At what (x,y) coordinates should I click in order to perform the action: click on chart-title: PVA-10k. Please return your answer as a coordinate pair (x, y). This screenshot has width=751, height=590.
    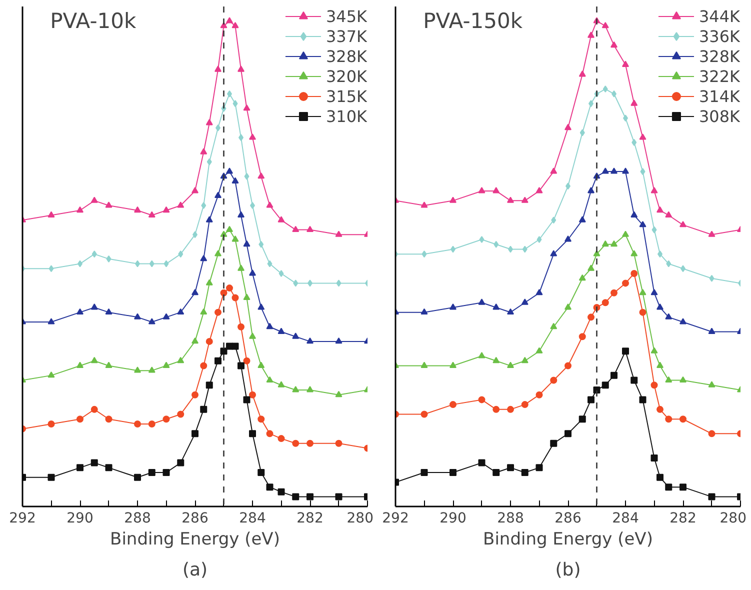
    Looking at the image, I should click on (93, 21).